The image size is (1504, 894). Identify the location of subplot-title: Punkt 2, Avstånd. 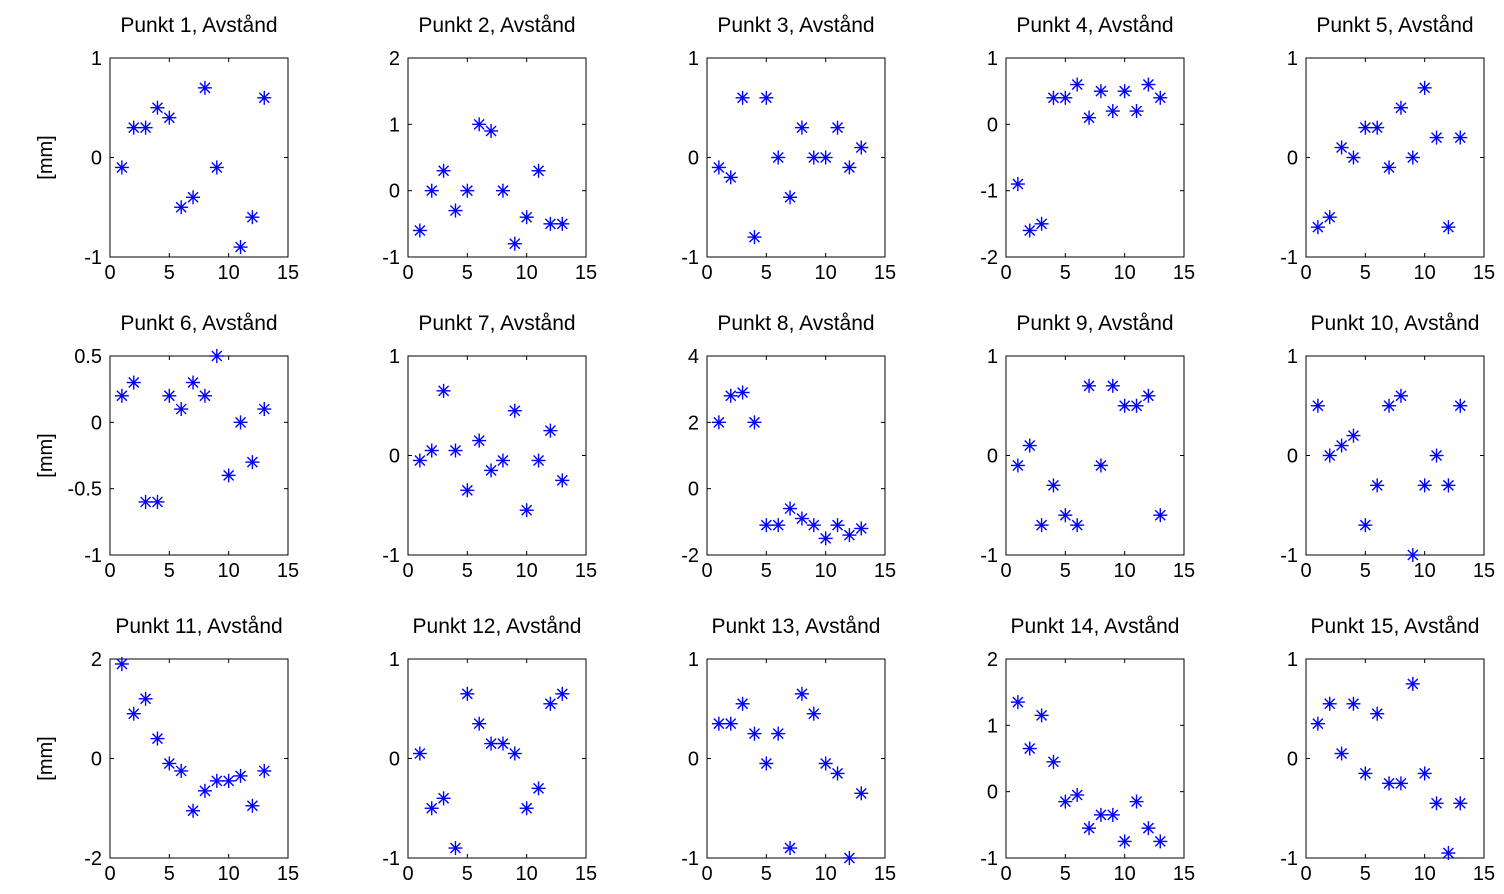
(496, 25).